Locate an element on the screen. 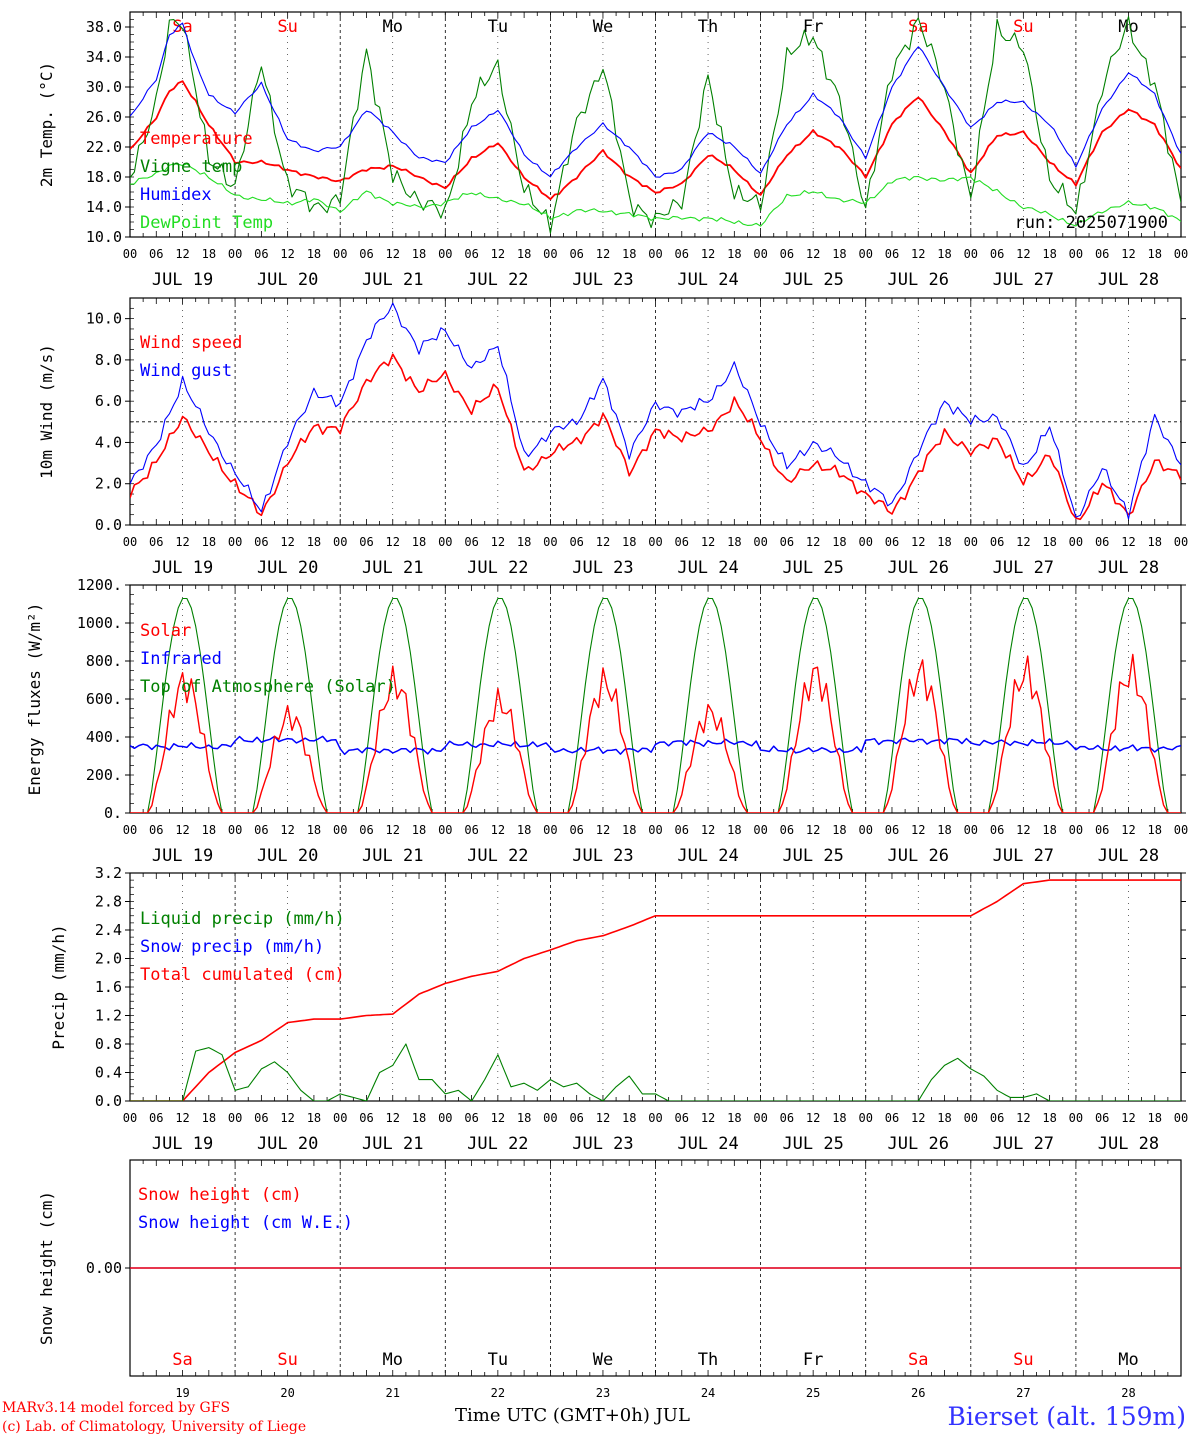  y-tick-label: 30.0 is located at coordinates (104, 87).